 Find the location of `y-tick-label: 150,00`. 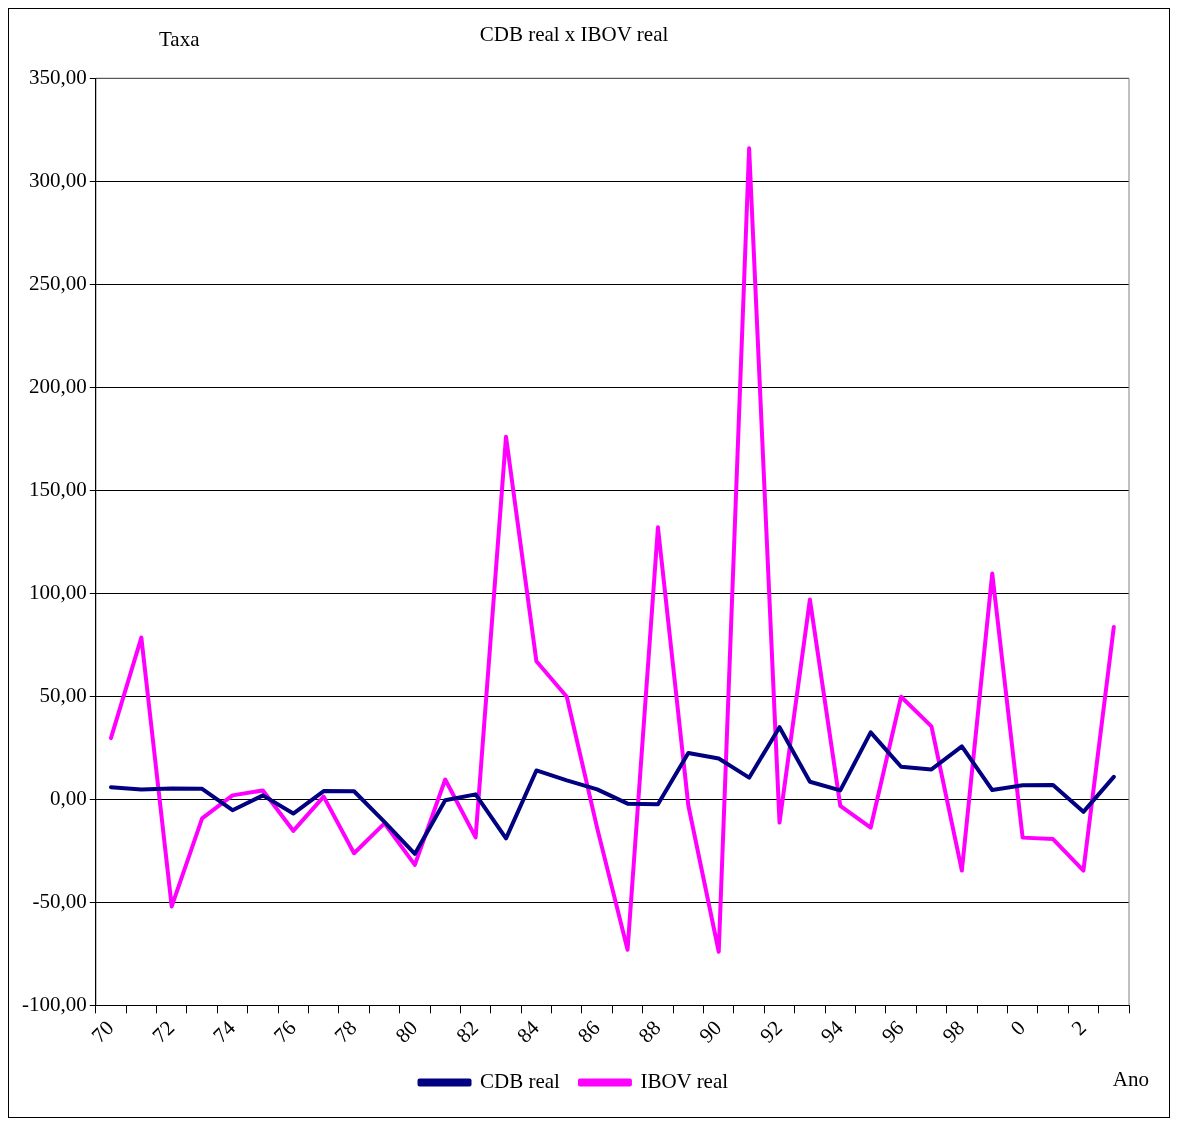

y-tick-label: 150,00 is located at coordinates (57, 488).